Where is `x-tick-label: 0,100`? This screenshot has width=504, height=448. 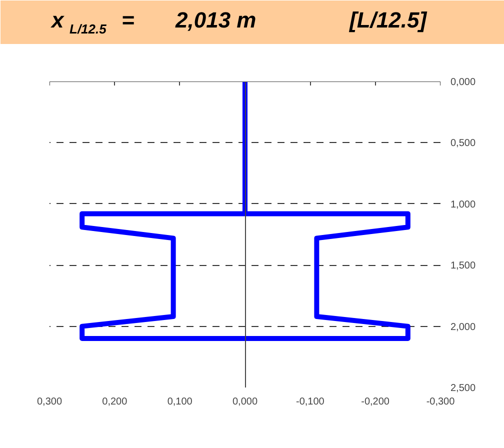 x-tick-label: 0,100 is located at coordinates (180, 402).